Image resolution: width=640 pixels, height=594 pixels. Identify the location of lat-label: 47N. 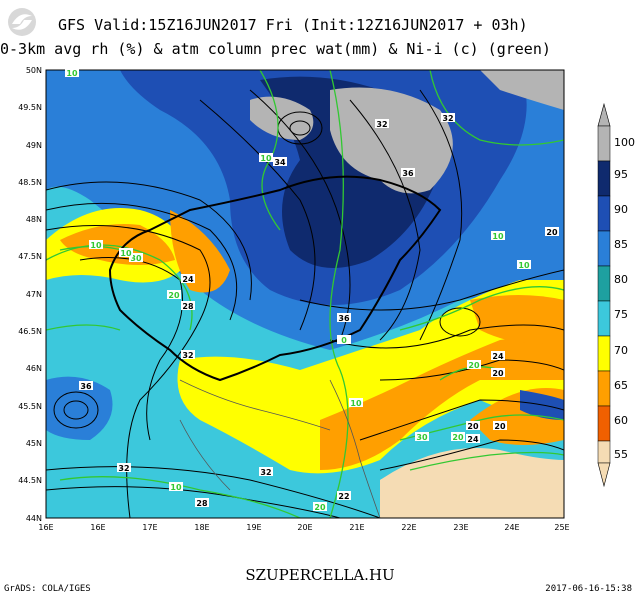
(34, 294).